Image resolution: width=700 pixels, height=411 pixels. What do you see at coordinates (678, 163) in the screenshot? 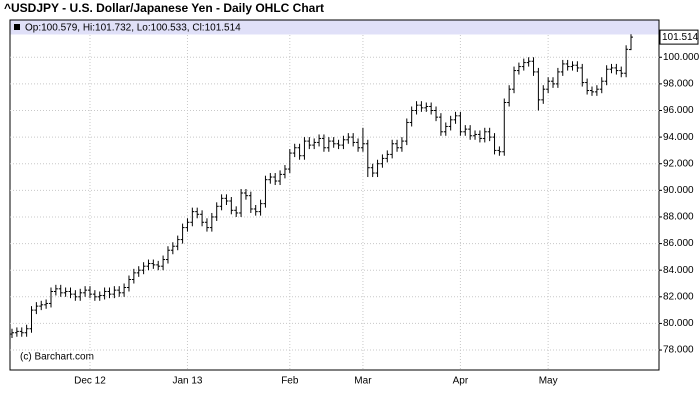
I see `y-tick-label: 92.000` at bounding box center [678, 163].